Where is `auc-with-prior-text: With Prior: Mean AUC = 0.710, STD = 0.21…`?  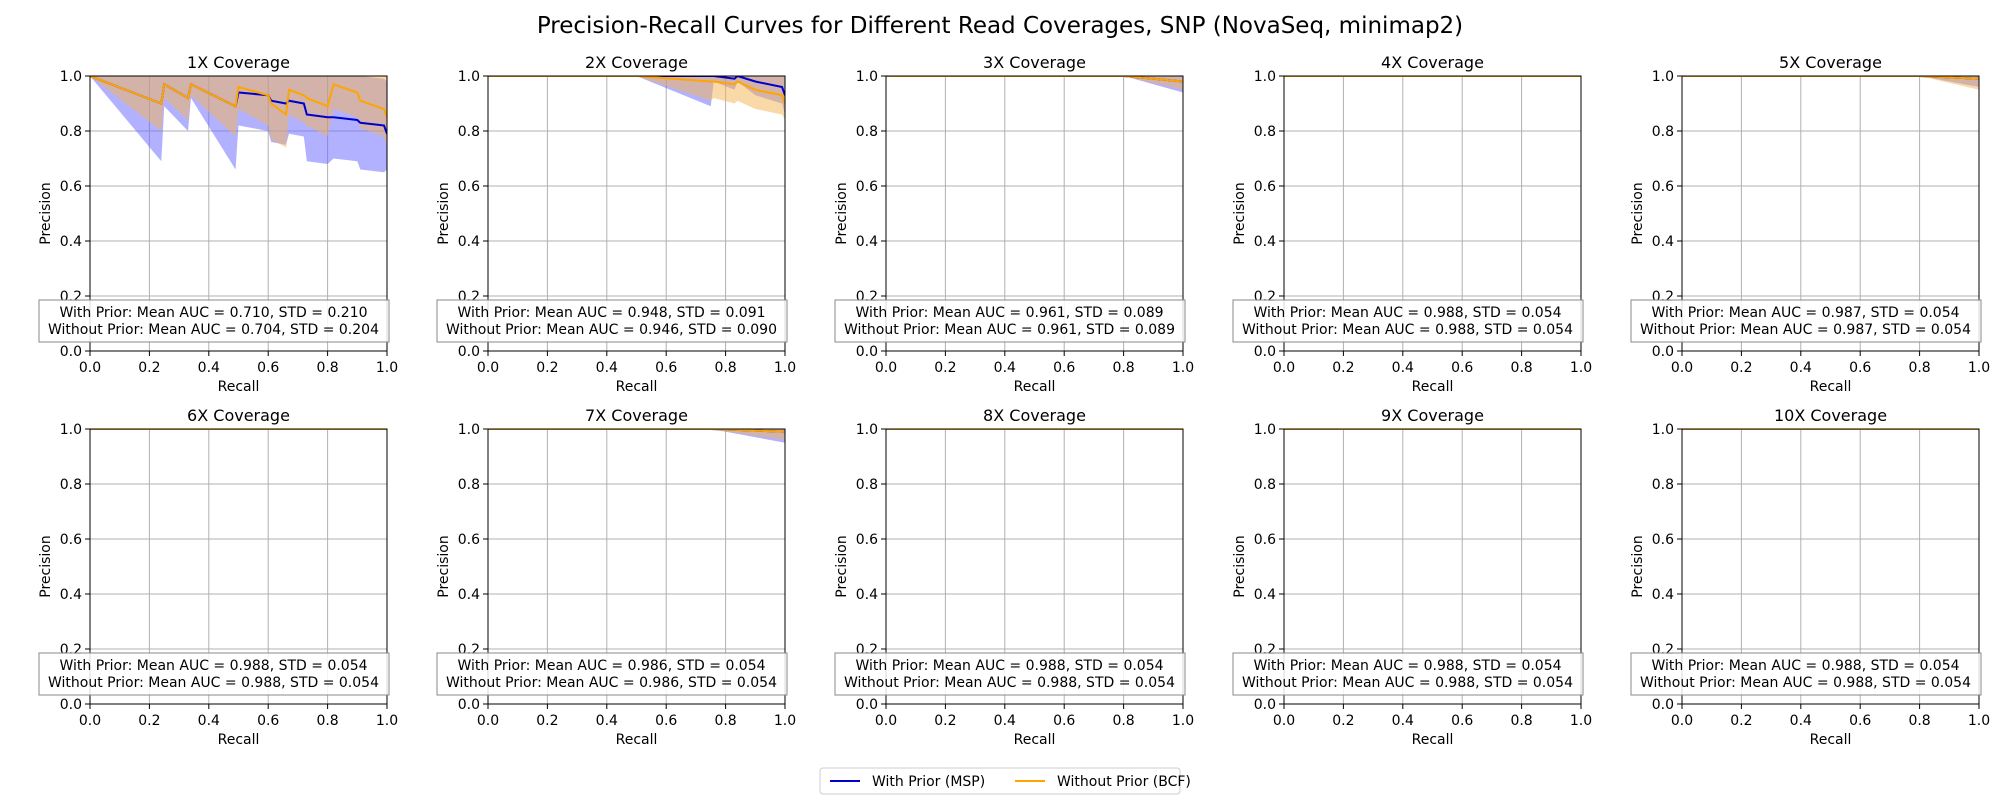
auc-with-prior-text: With Prior: Mean AUC = 0.710, STD = 0.21… is located at coordinates (213, 313).